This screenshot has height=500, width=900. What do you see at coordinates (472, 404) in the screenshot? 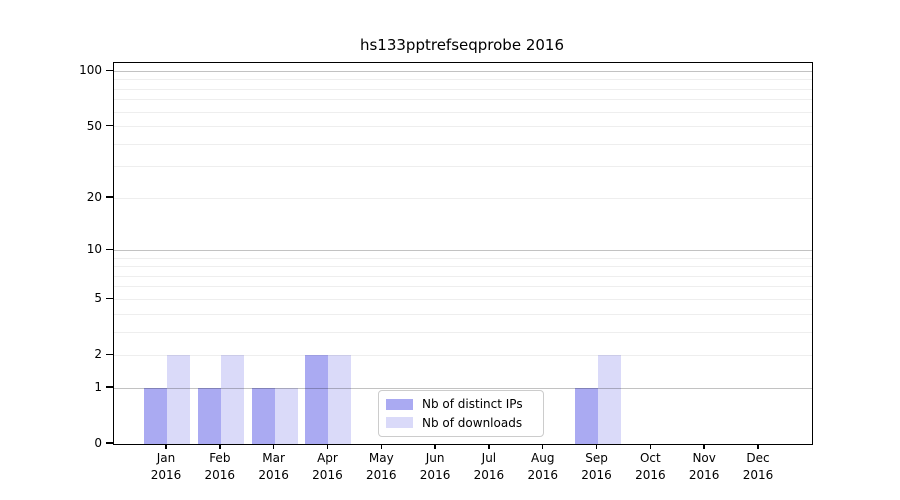
I see `legend-label-distinct-ips: Nb of distinct IPs` at bounding box center [472, 404].